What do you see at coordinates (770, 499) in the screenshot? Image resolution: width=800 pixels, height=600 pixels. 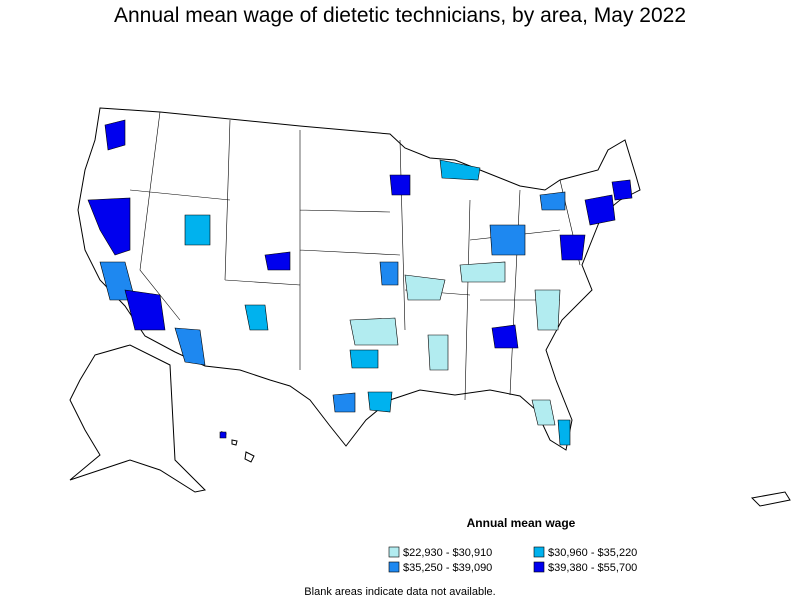 I see `puerto-rico` at bounding box center [770, 499].